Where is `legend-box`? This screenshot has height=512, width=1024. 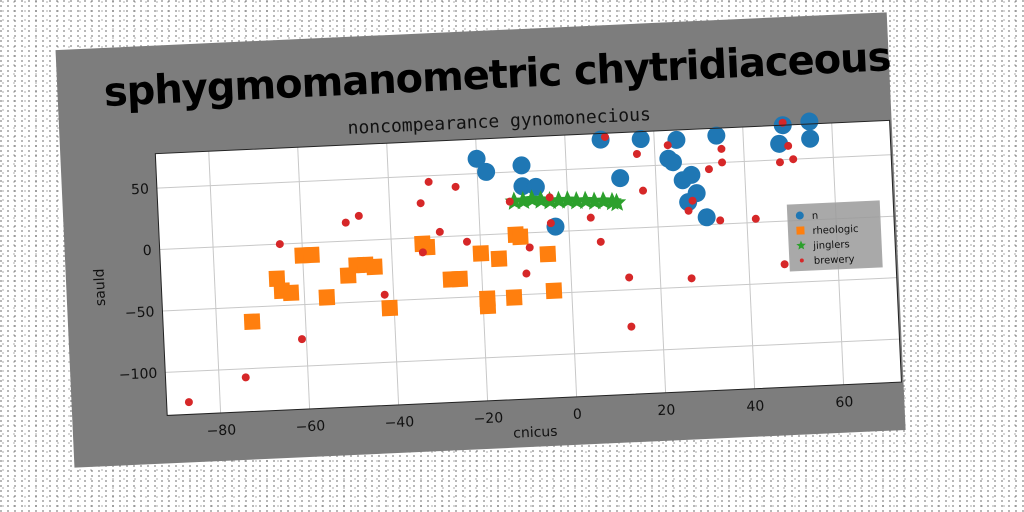
legend-box is located at coordinates (834, 236).